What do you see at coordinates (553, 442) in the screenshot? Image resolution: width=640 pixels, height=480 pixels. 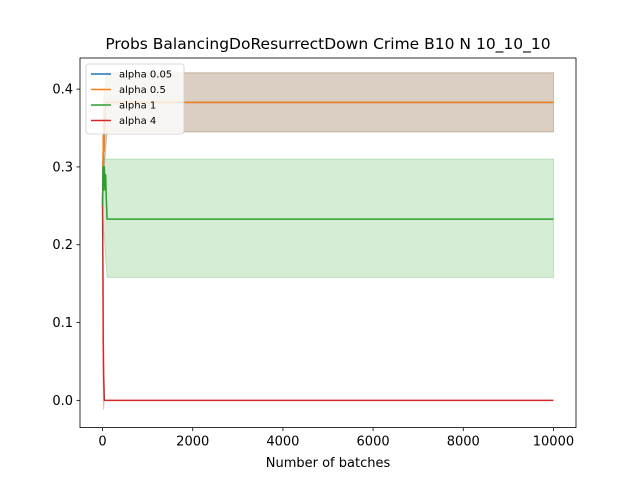 I see `x-tick-label: 10000` at bounding box center [553, 442].